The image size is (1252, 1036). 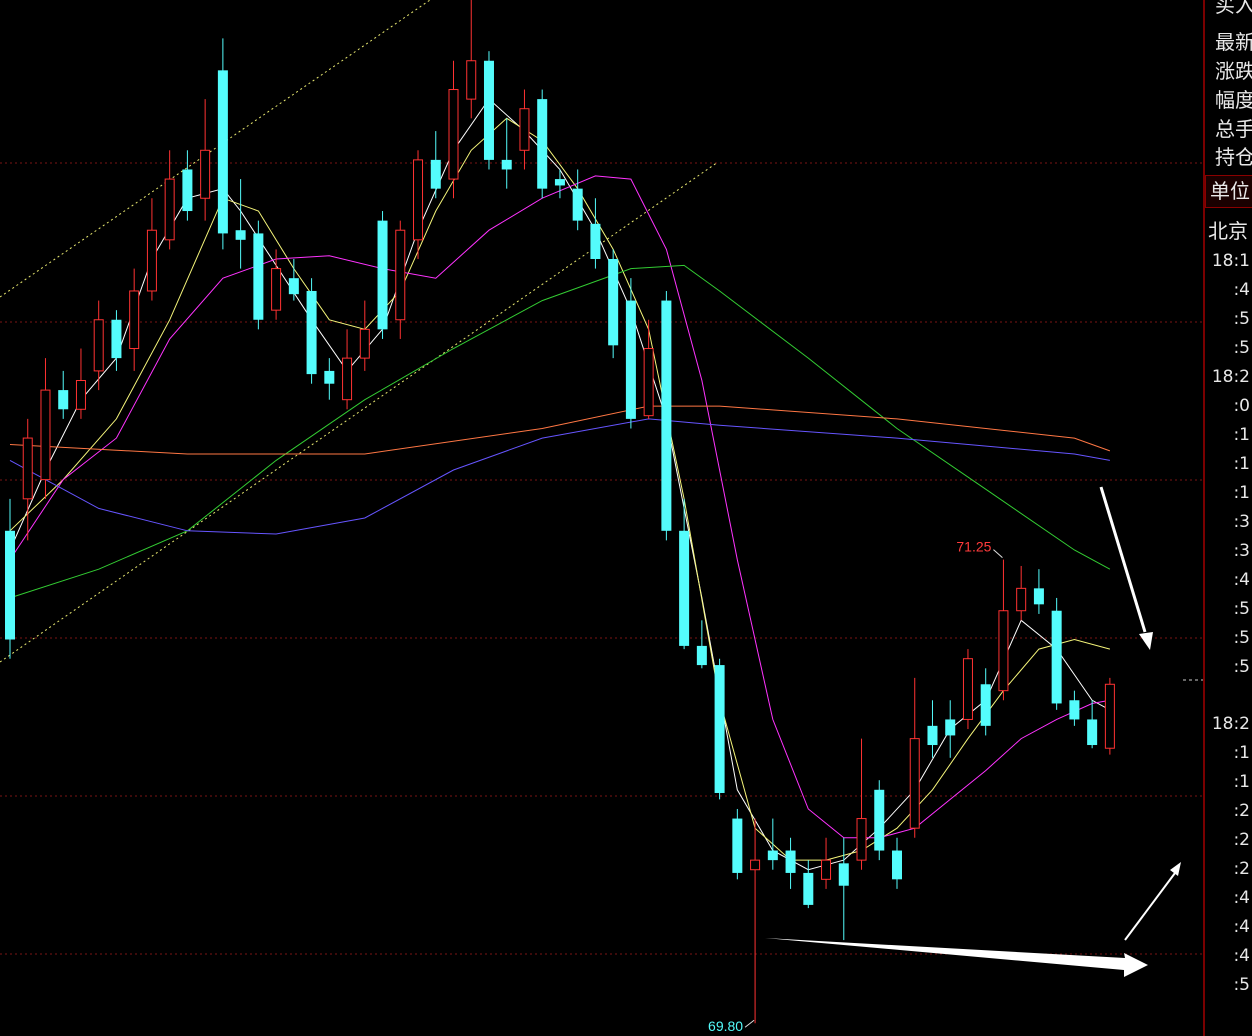 I want to click on quote-label: 总手, so click(x=1233, y=129).